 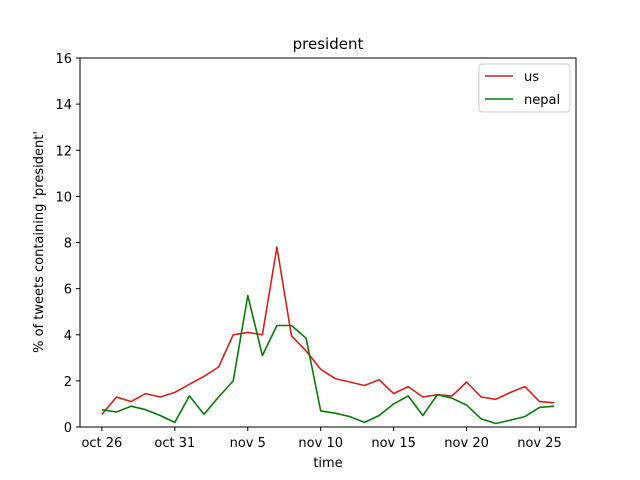 What do you see at coordinates (393, 443) in the screenshot?
I see `x-tick-label: nov 15` at bounding box center [393, 443].